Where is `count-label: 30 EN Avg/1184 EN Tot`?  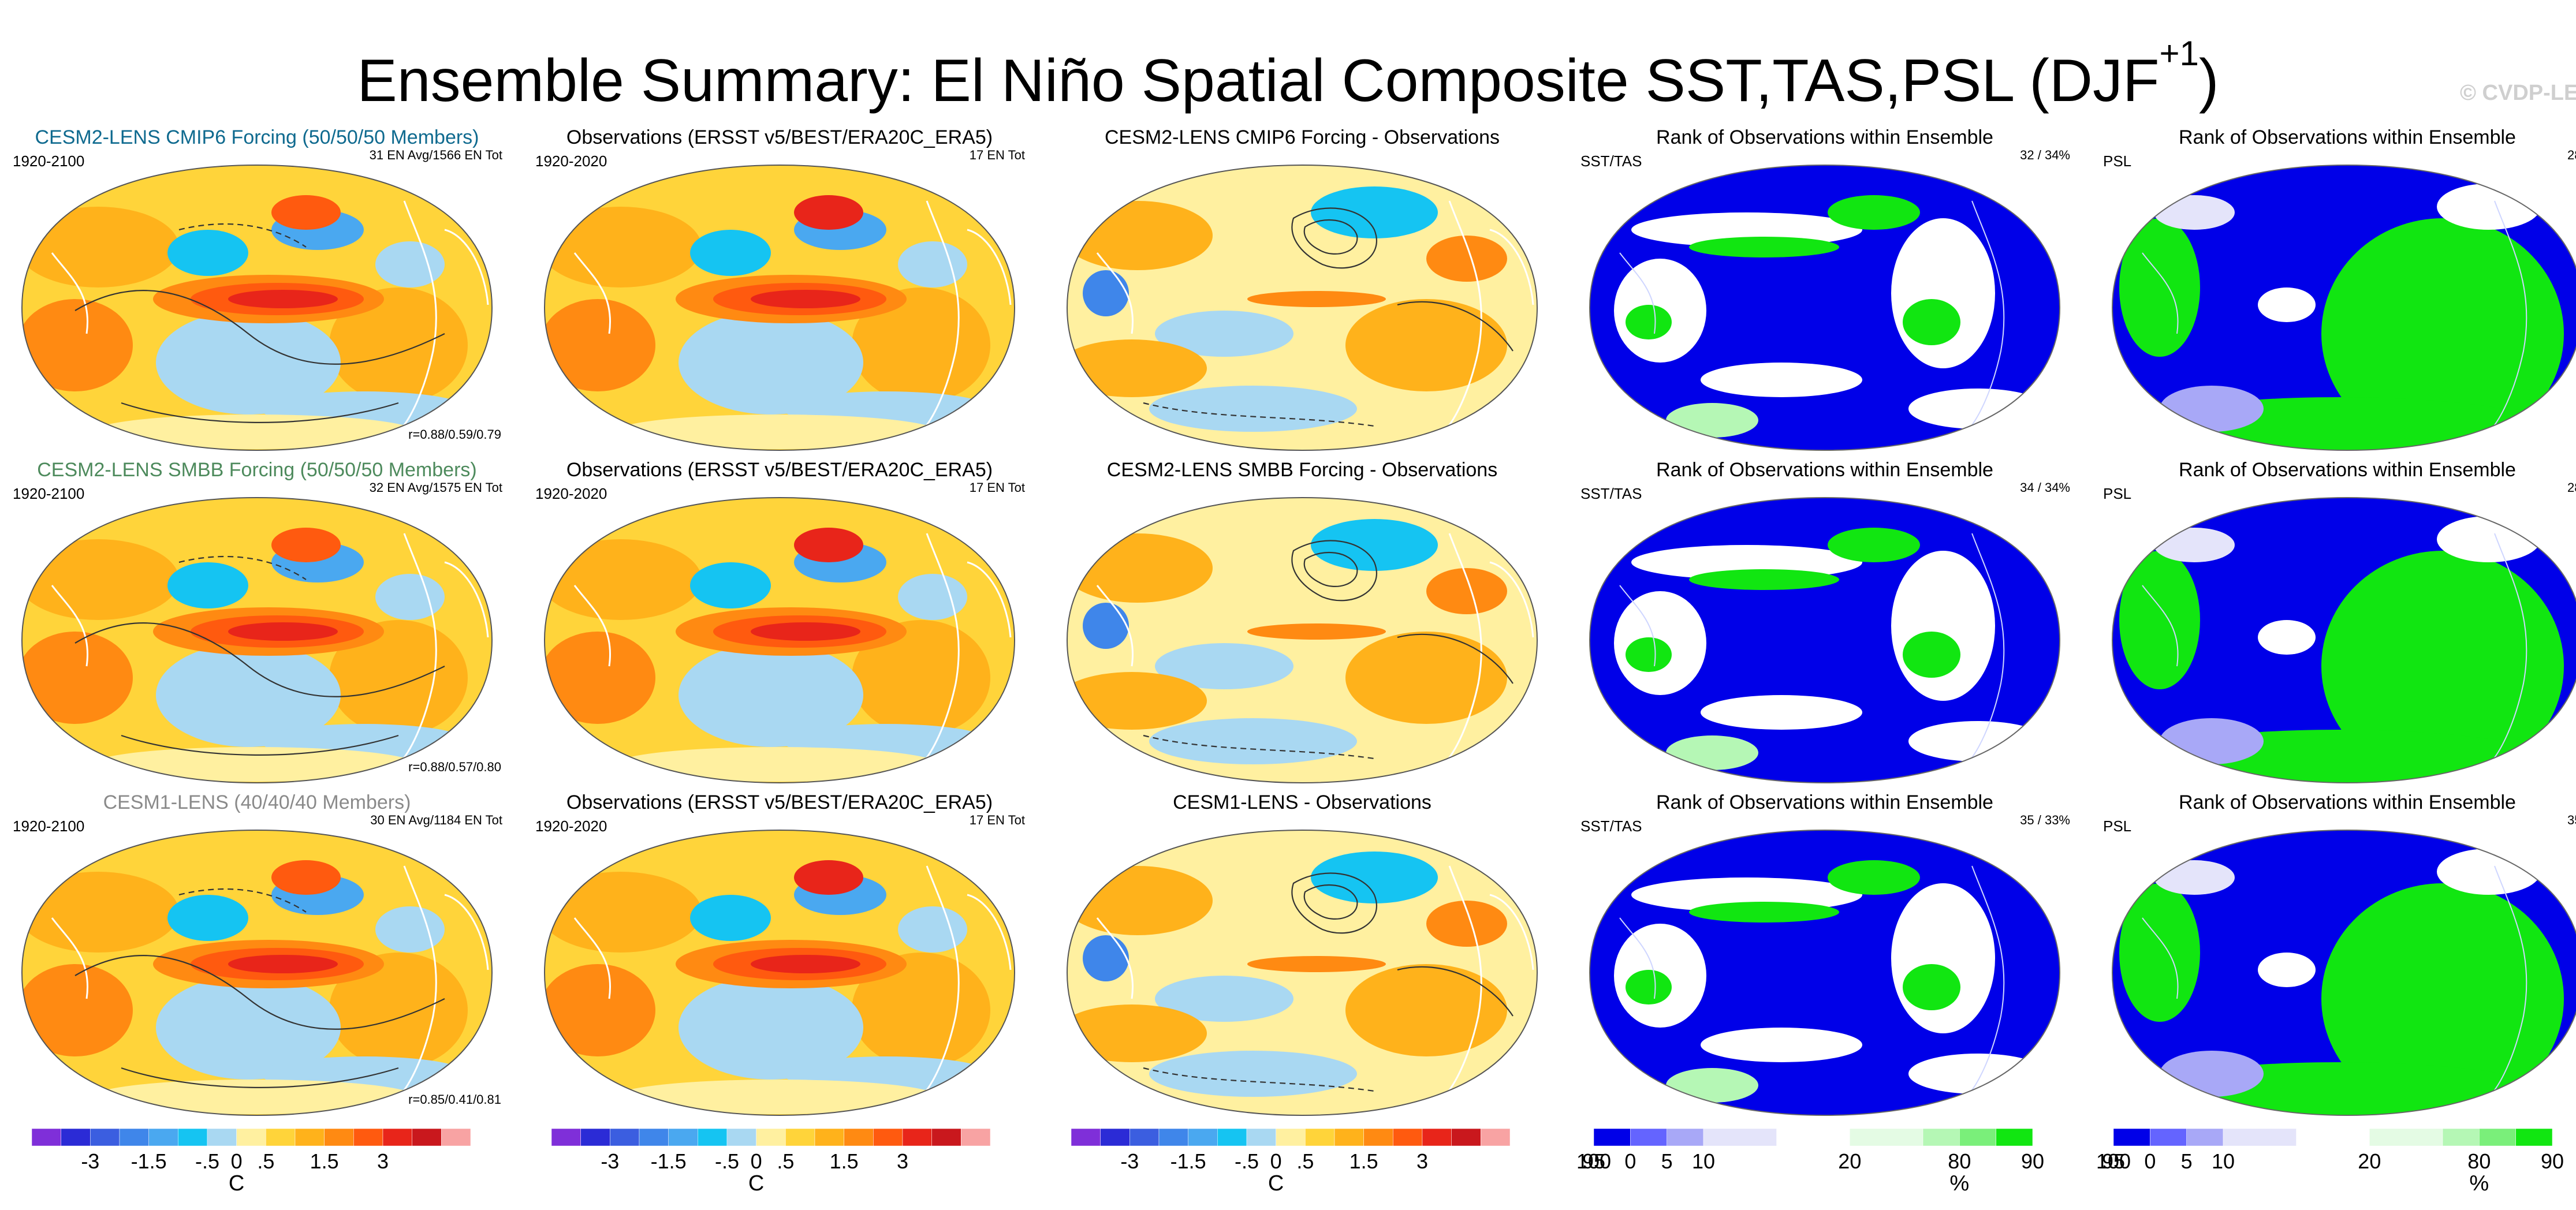
count-label: 30 EN Avg/1184 EN Tot is located at coordinates (436, 820).